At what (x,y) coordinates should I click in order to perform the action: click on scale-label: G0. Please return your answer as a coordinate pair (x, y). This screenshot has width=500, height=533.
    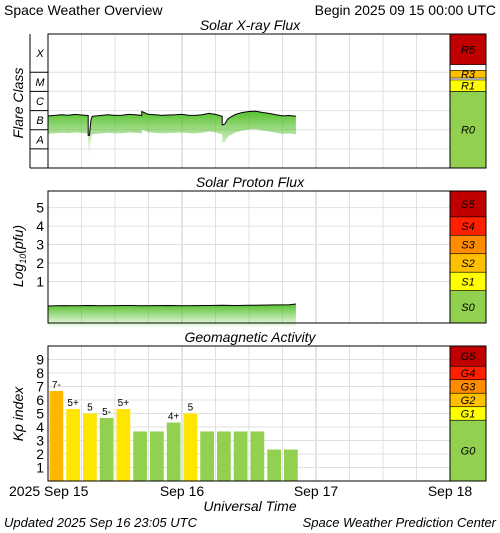
    Looking at the image, I should click on (469, 452).